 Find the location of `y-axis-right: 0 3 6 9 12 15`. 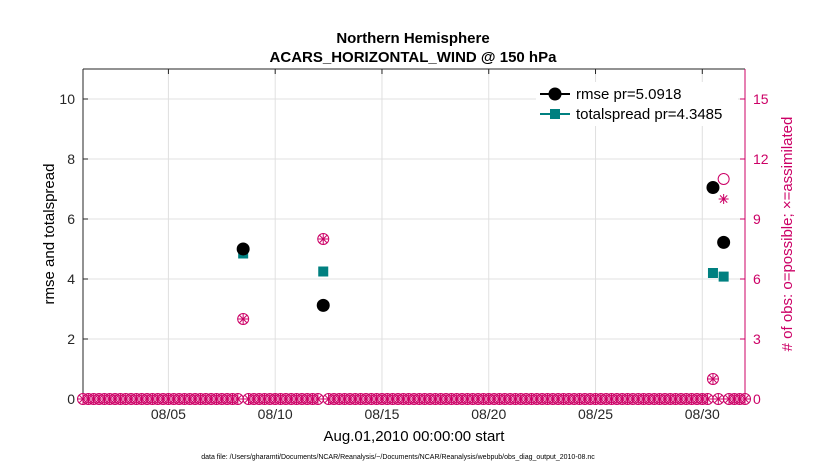

y-axis-right: 0 3 6 9 12 15 is located at coordinates (754, 249).